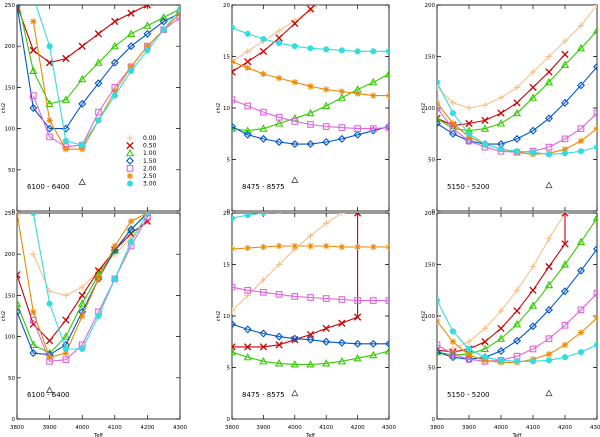 The width and height of the screenshot is (600, 437). Describe the element at coordinates (10, 6) in the screenshot. I see `y-tick-label: 250` at that location.